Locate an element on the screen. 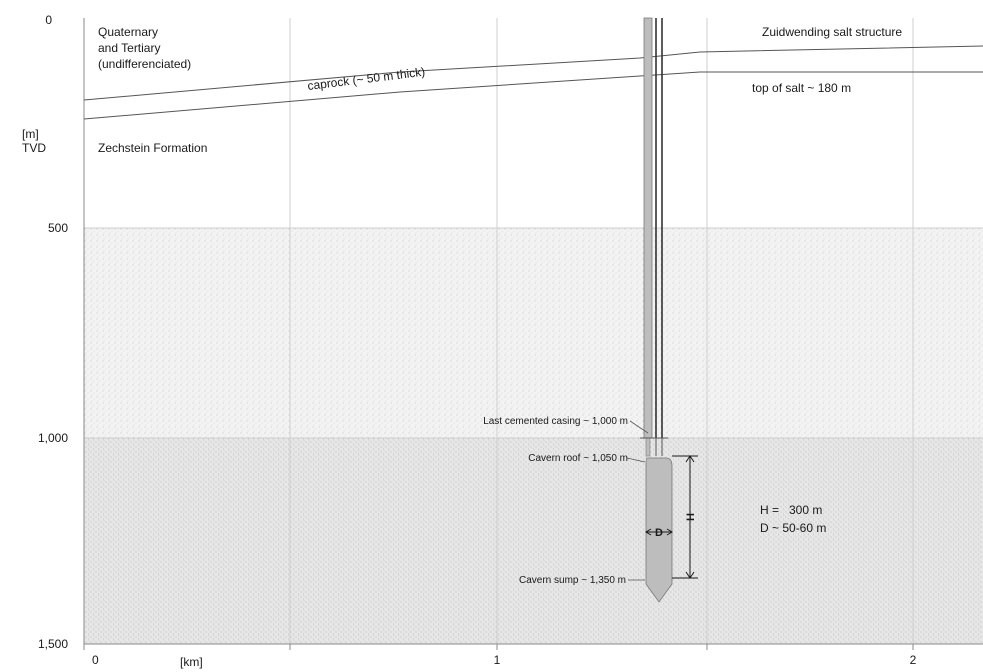 The image size is (983, 672). y-unit-sub-label: TVD is located at coordinates (34, 148).